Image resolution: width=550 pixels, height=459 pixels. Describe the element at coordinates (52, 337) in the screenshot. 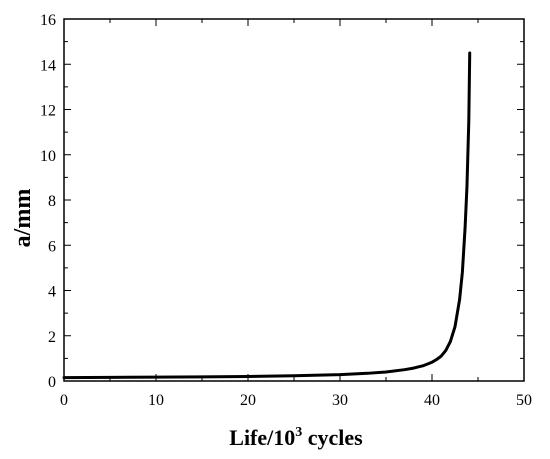

I see `y-tick-label: 2` at that location.